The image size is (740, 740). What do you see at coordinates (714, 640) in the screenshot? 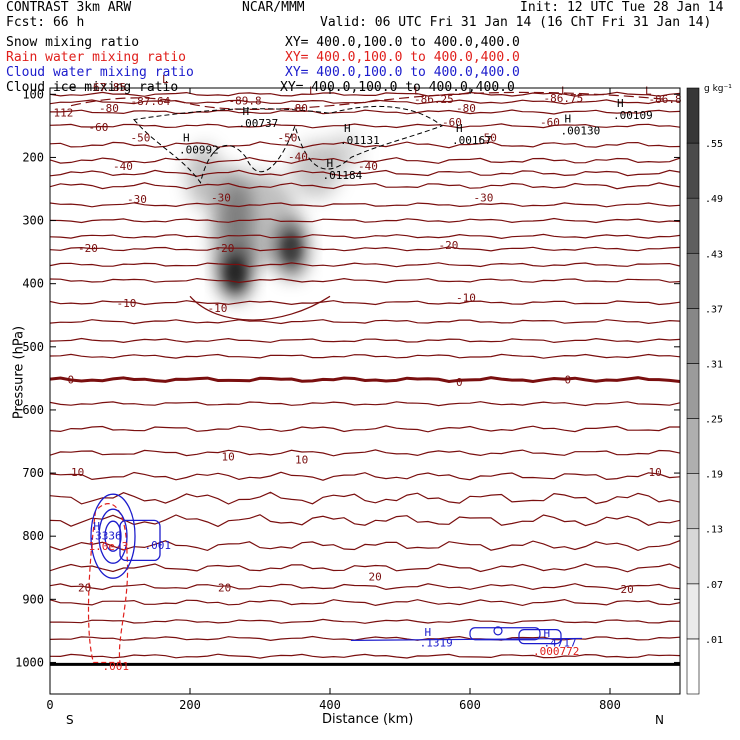
I see `colorbar-label: .01` at bounding box center [714, 640].